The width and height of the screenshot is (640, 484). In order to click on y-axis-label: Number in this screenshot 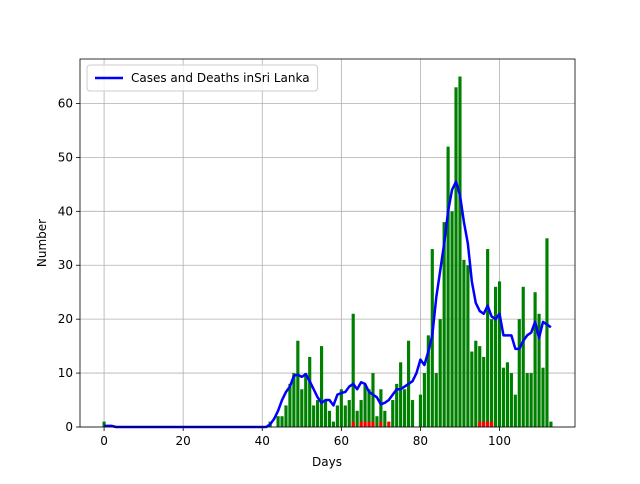, I will do `click(42, 243)`.